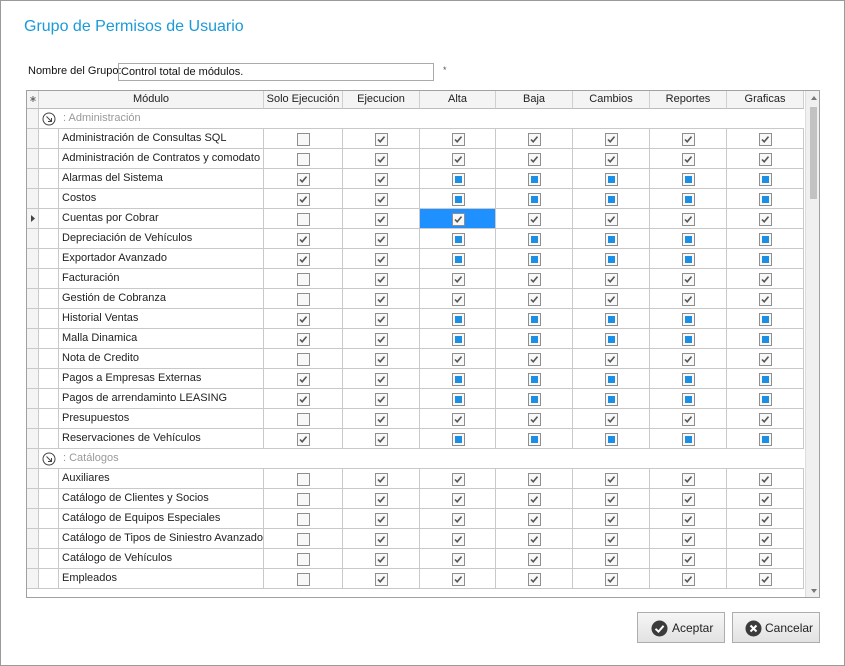 The width and height of the screenshot is (845, 666). I want to click on cancel-button: Cancelar, so click(776, 627).